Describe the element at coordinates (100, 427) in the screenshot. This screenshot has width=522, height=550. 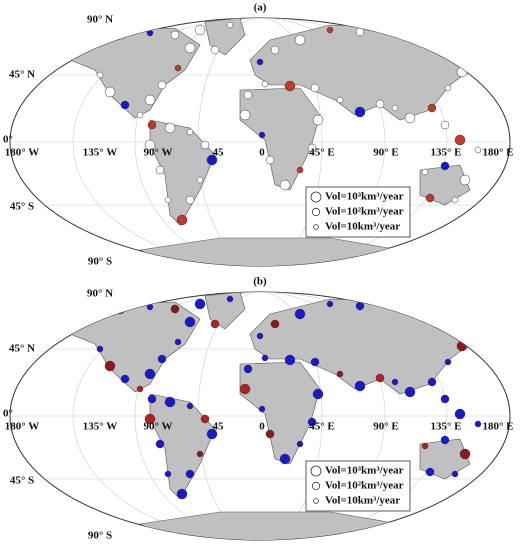
I see `graticule-label: 135° W` at that location.